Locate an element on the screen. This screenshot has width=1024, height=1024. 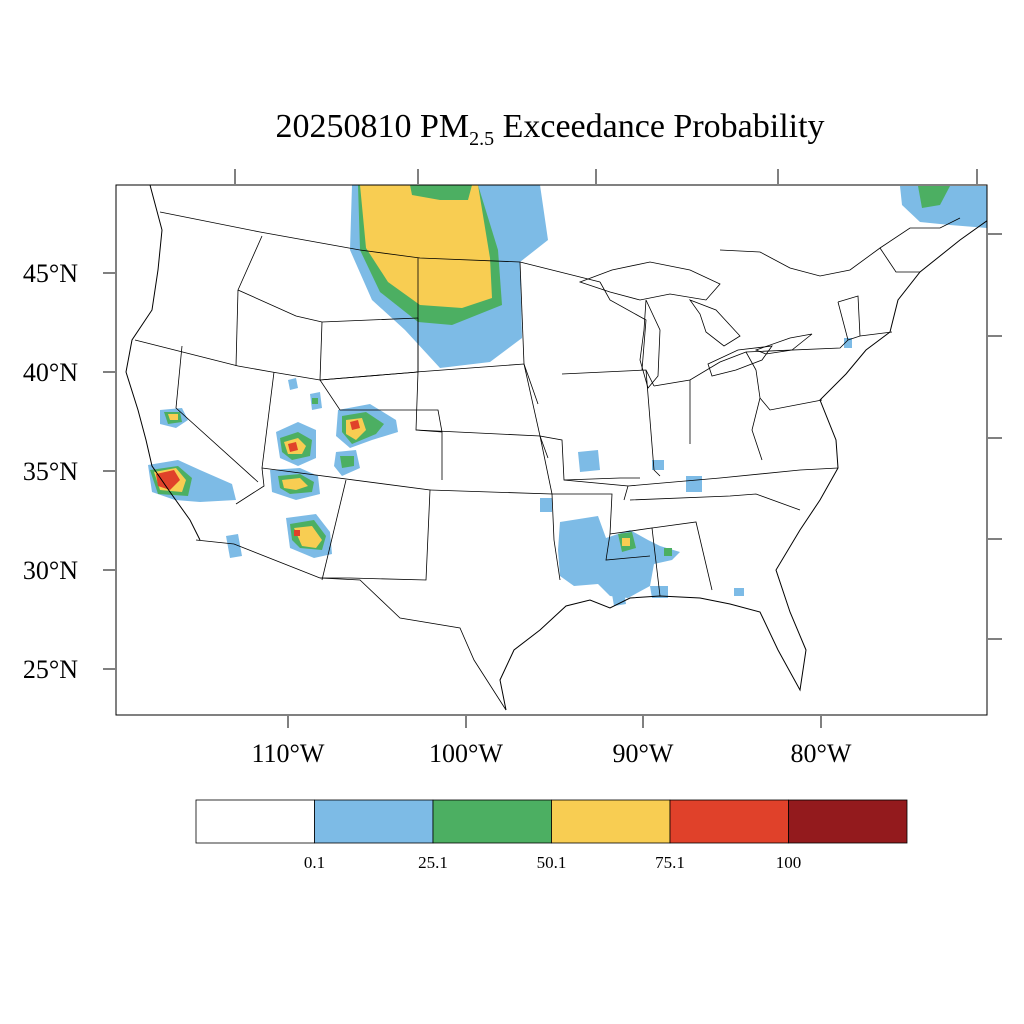
lat-label-40: 40°N is located at coordinates (50, 372).